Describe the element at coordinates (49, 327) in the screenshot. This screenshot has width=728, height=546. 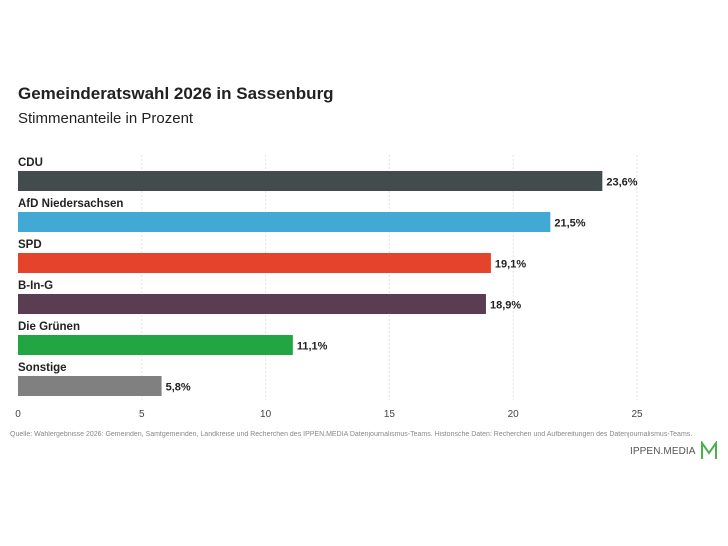
I see `category-label: Die Grünen` at that location.